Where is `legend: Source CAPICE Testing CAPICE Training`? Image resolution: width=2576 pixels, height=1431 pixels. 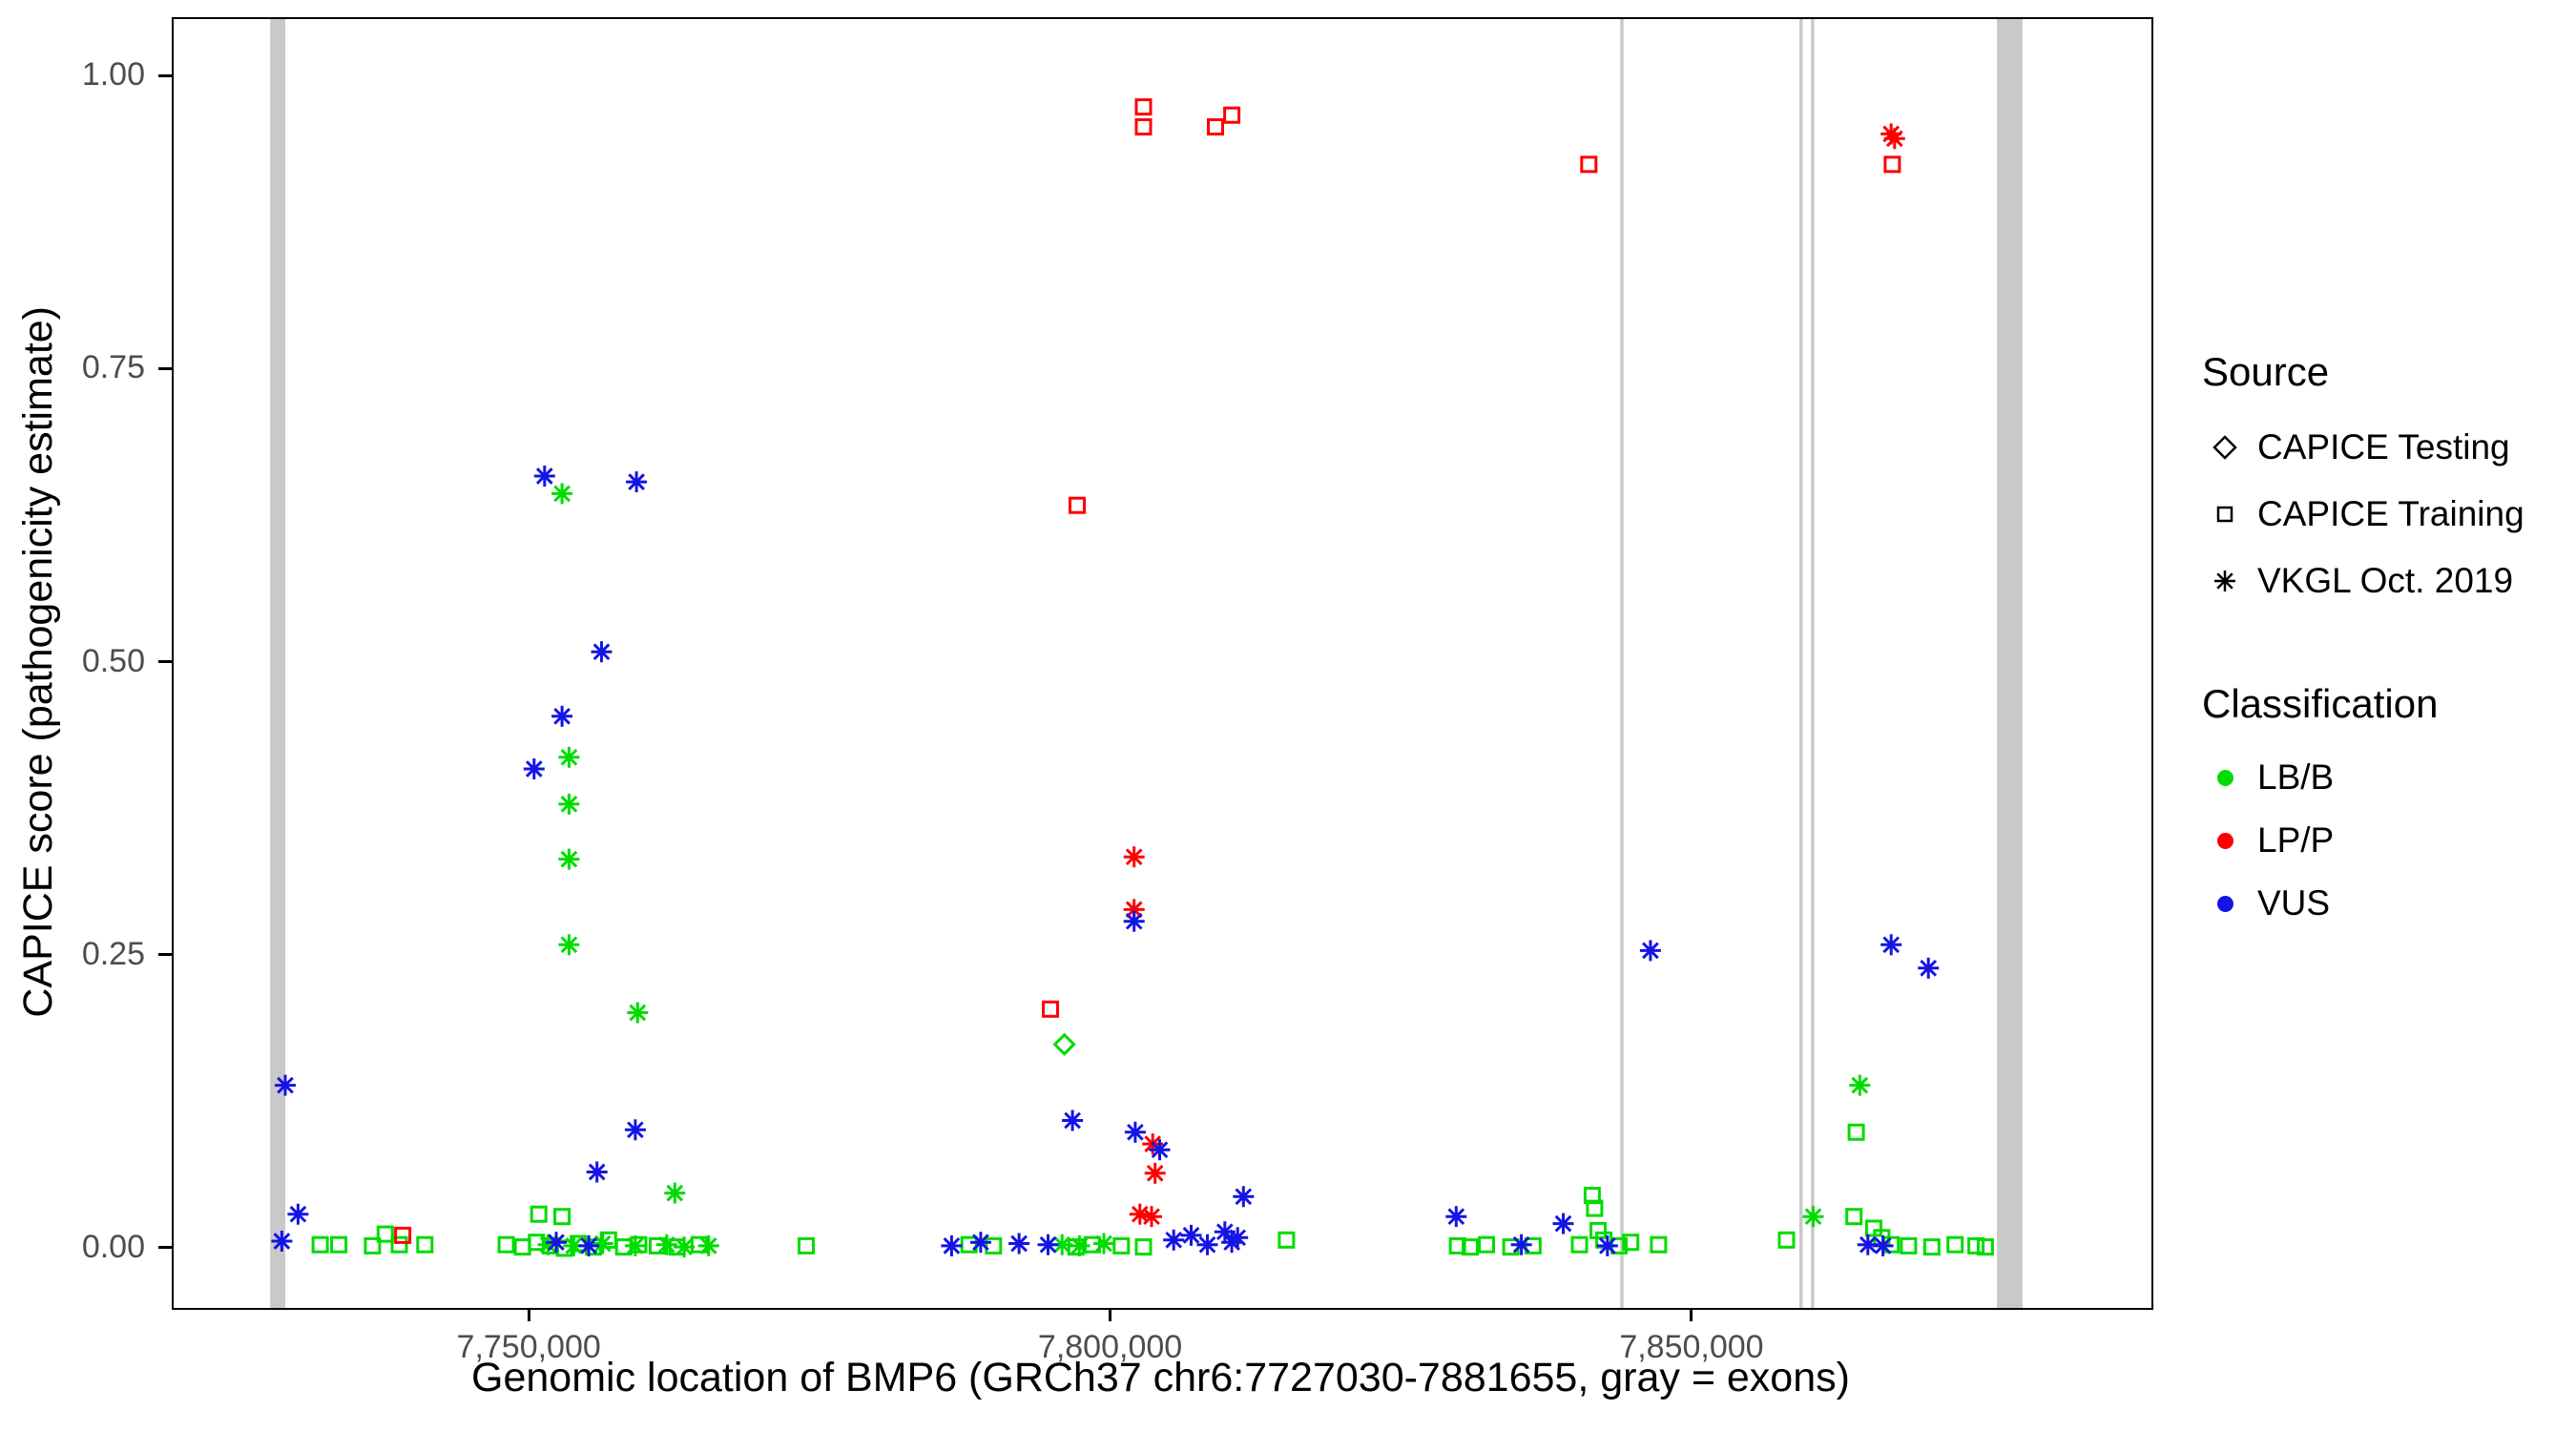
legend: Source CAPICE Testing CAPICE Training is located at coordinates (2389, 642).